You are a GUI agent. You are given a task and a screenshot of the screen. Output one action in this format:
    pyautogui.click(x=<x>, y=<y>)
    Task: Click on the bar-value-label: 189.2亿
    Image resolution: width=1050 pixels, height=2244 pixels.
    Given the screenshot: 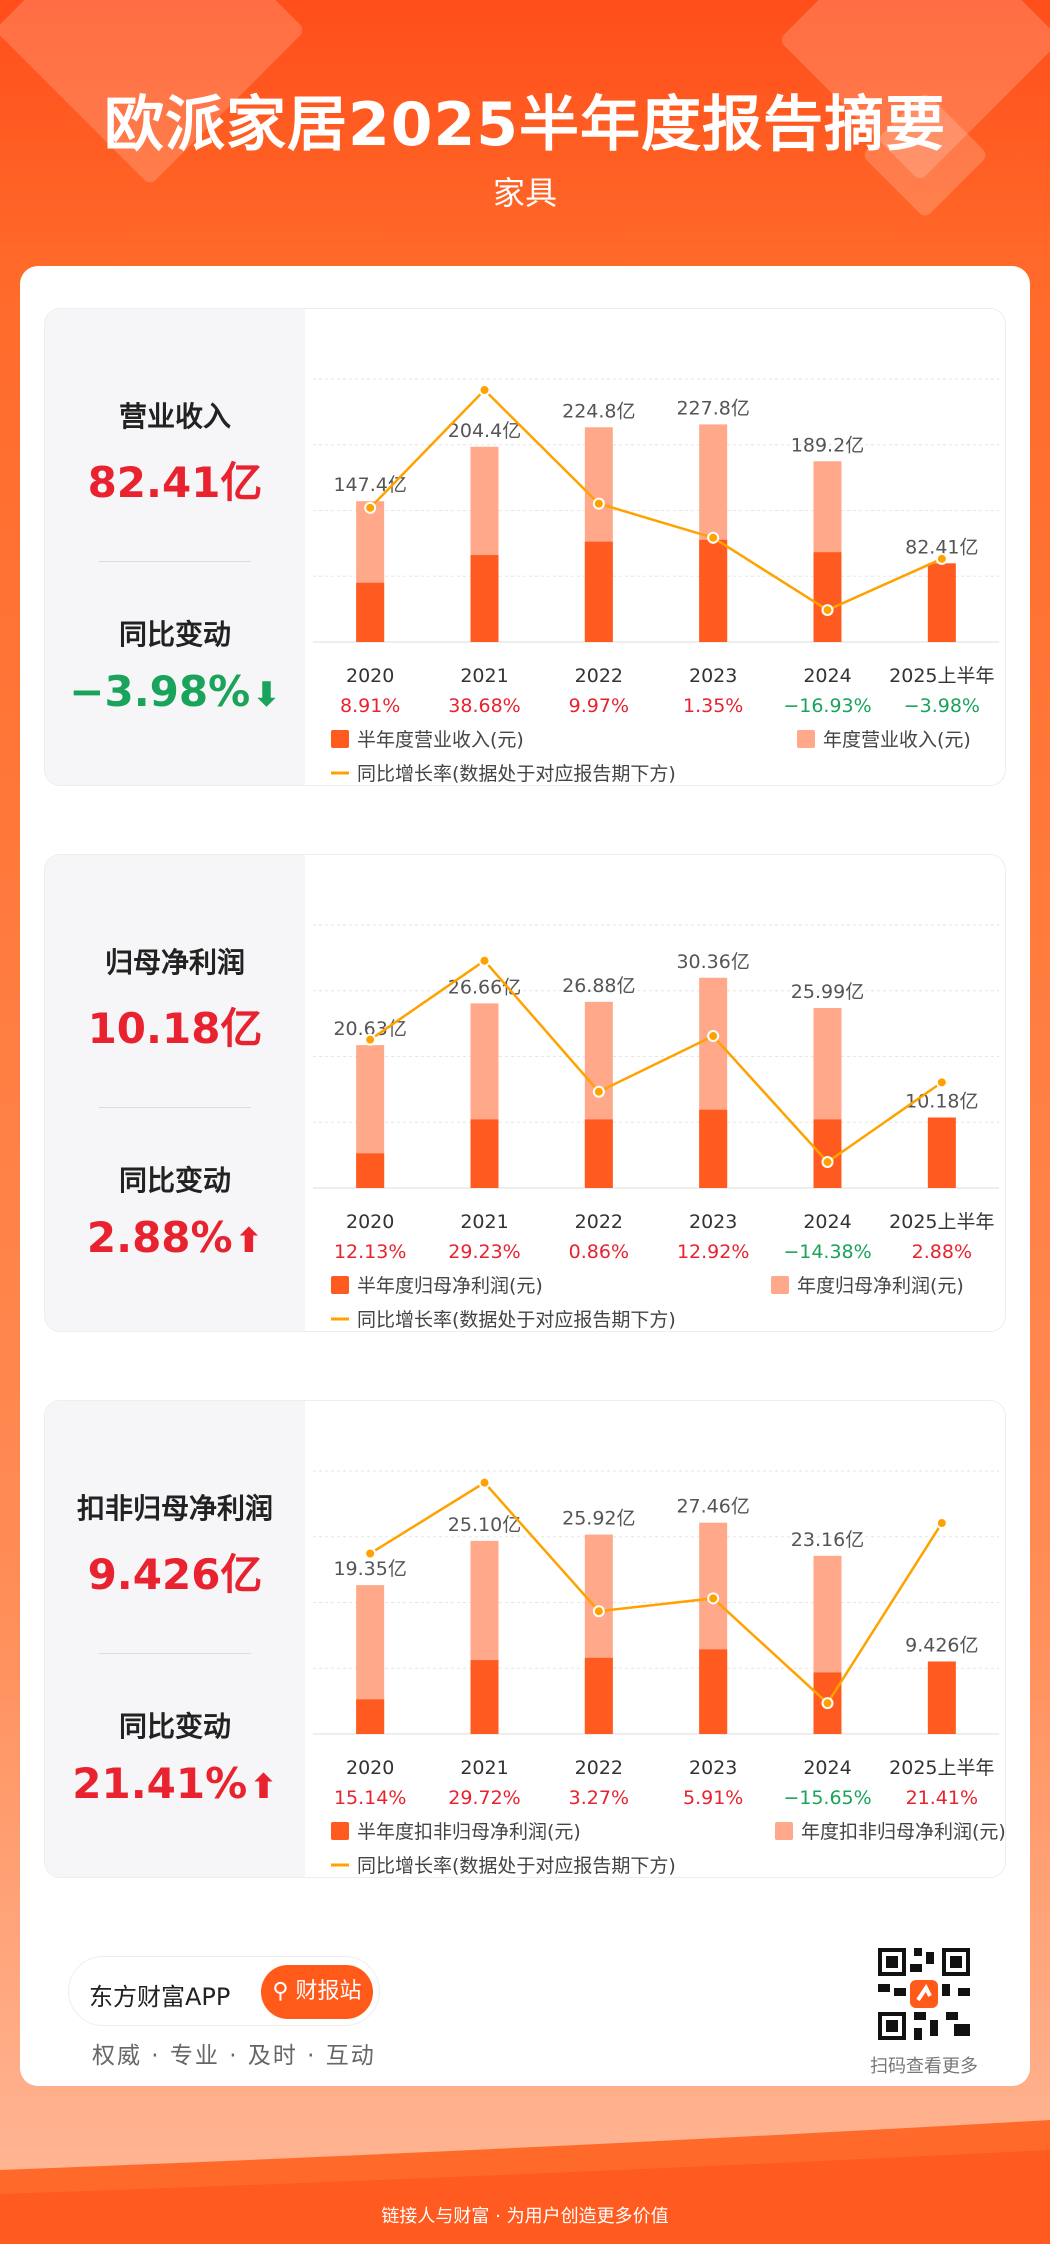 What is the action you would take?
    pyautogui.click(x=827, y=445)
    